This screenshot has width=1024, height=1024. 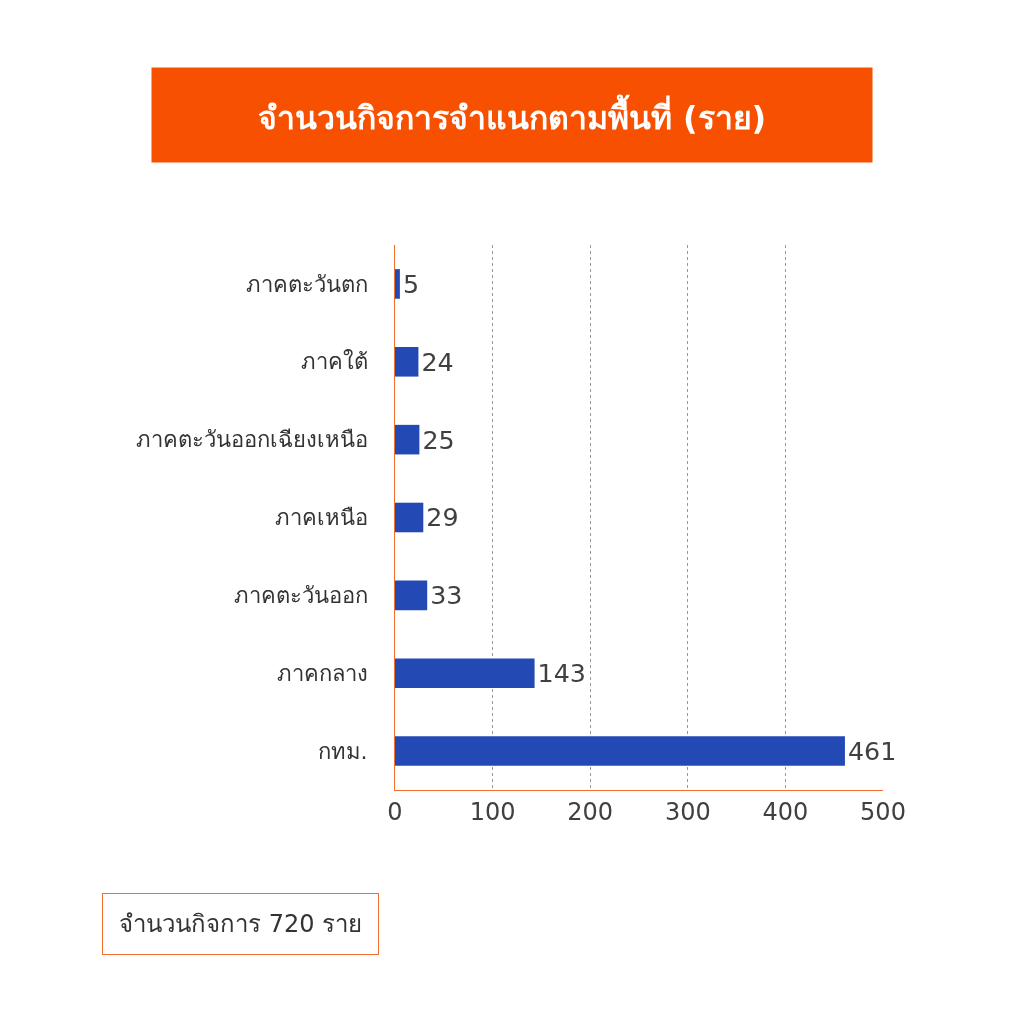 I want to click on x-tick-label: 200, so click(x=590, y=811).